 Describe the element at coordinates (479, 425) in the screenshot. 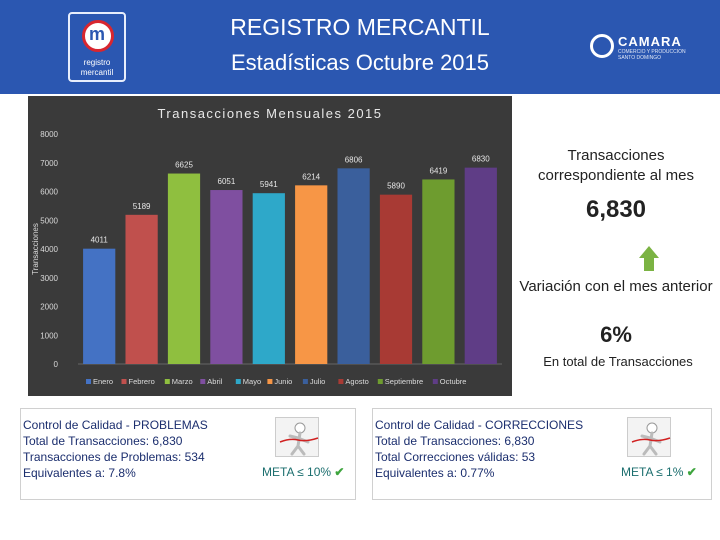

I see `quality-corrections-title: Control de Calidad - CORRECCIONES` at that location.